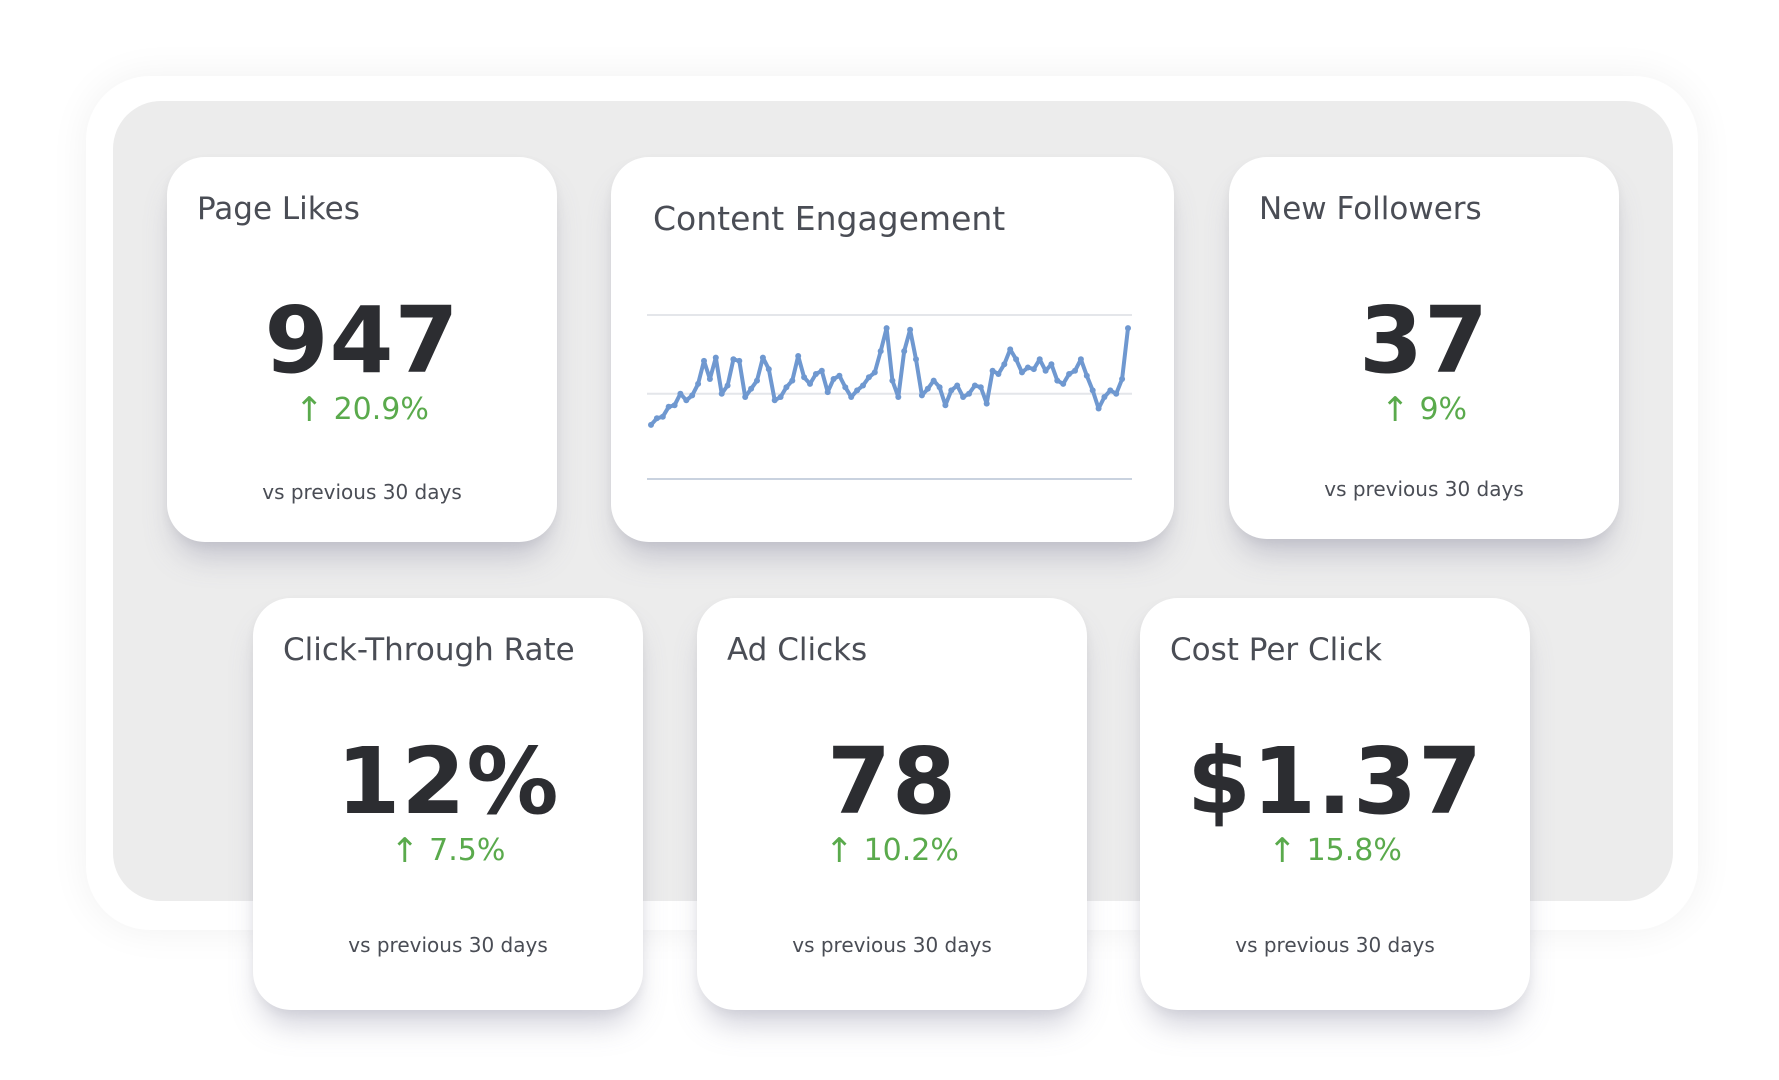 Image resolution: width=1779 pixels, height=1080 pixels. Describe the element at coordinates (1334, 781) in the screenshot. I see `card-value: $1.37` at that location.